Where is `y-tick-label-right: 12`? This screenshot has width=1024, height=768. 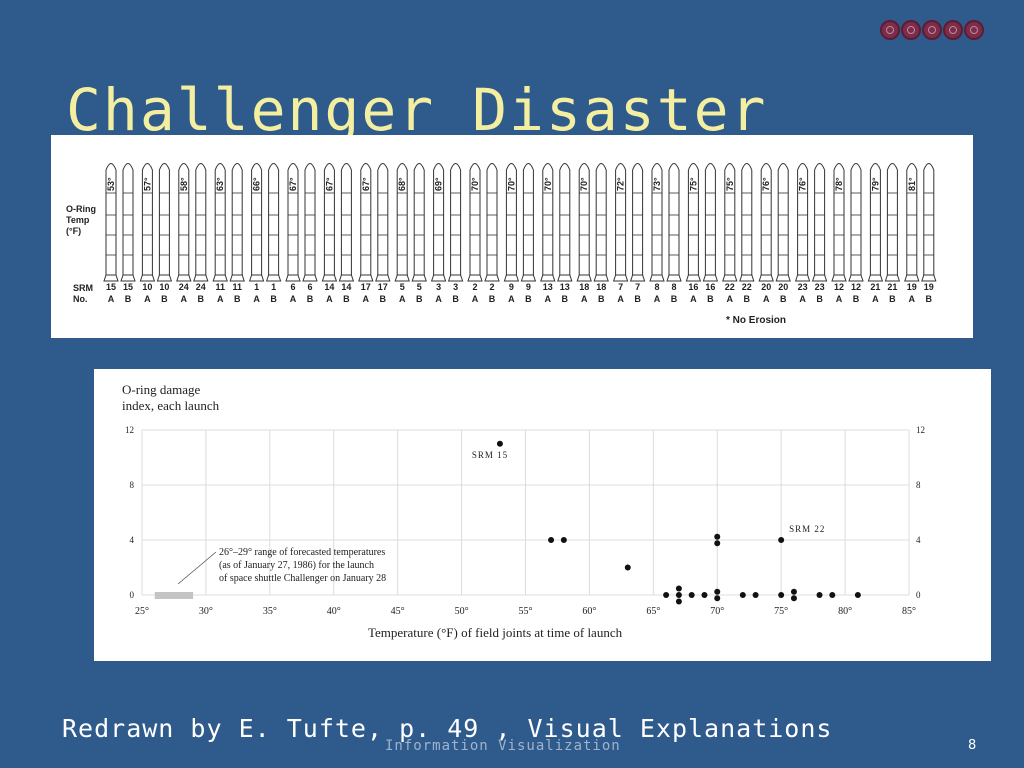
y-tick-label-right: 12 is located at coordinates (920, 430).